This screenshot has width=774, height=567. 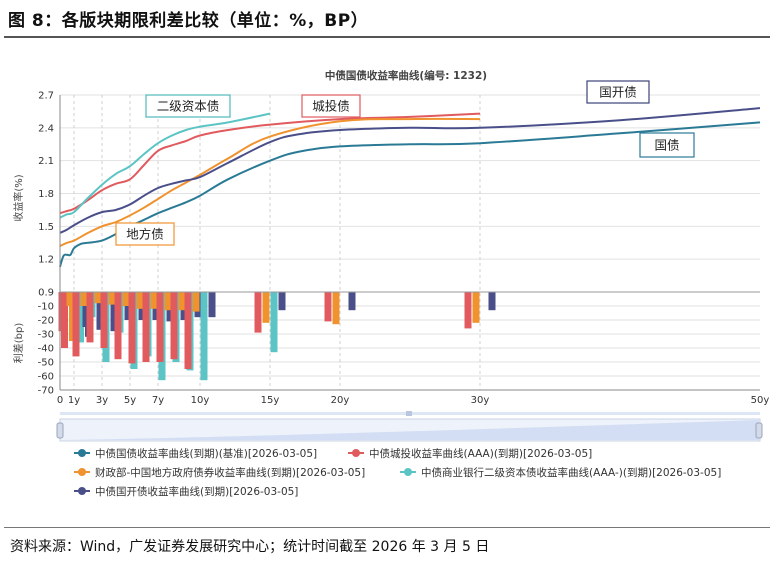 What do you see at coordinates (406, 75) in the screenshot?
I see `chart-title: 中债国债收益率曲线(编号: 1232)` at bounding box center [406, 75].